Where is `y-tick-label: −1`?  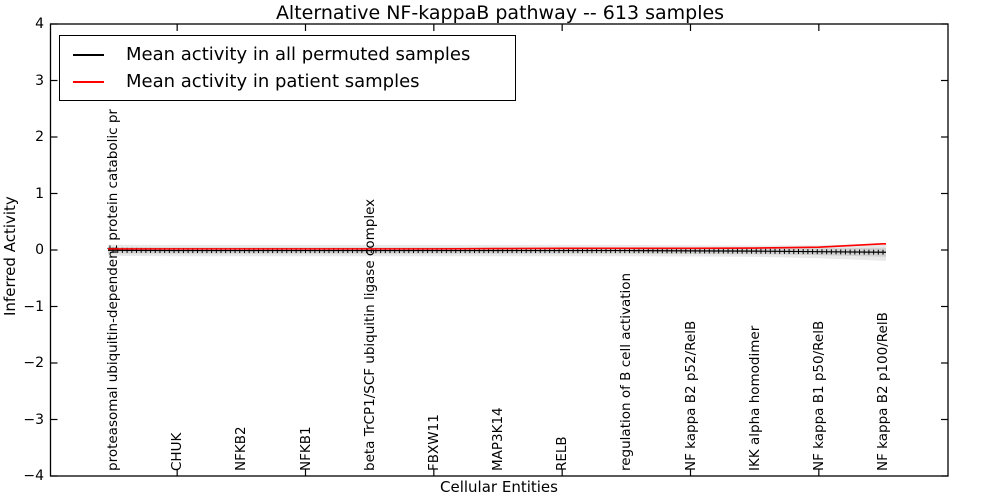
y-tick-label: −1 is located at coordinates (33, 306).